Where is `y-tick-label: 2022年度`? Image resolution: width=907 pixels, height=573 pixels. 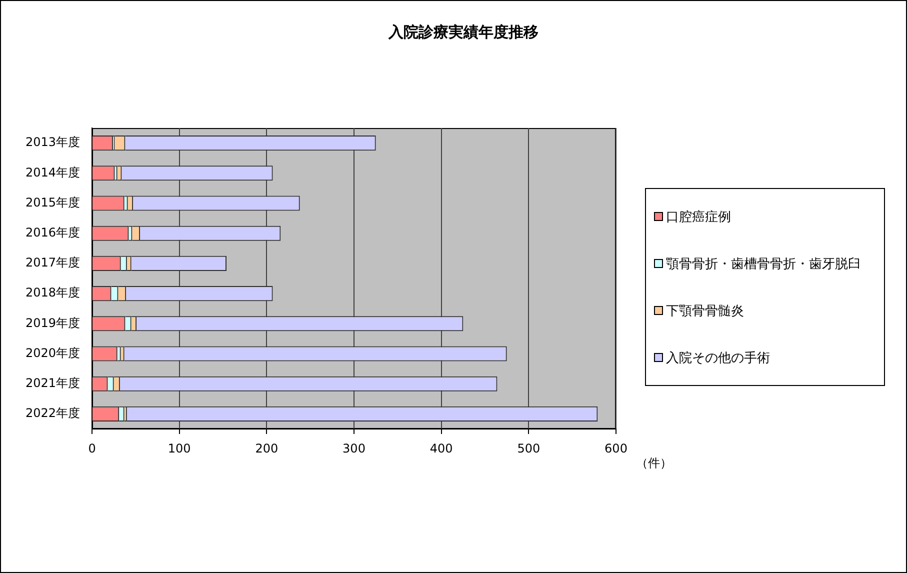 y-tick-label: 2022年度 is located at coordinates (52, 413).